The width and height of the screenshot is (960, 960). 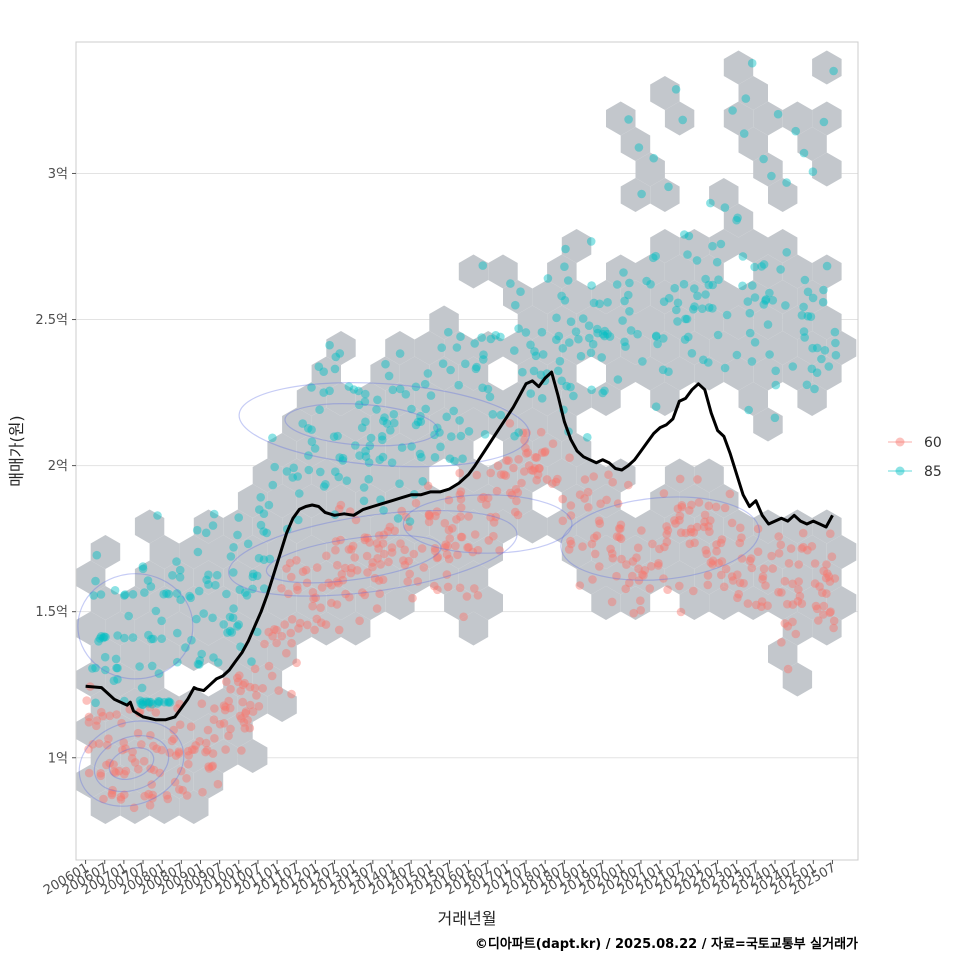 I want to click on density-contour, so click(x=131, y=764).